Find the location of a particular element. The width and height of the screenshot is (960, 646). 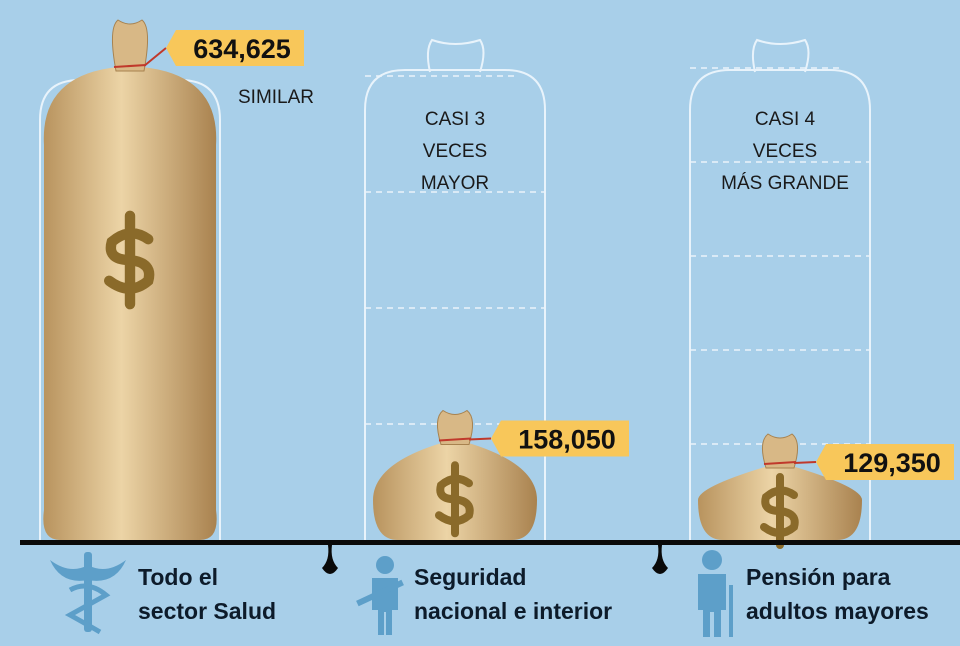

money-bag: 158,050 is located at coordinates (501, 474).